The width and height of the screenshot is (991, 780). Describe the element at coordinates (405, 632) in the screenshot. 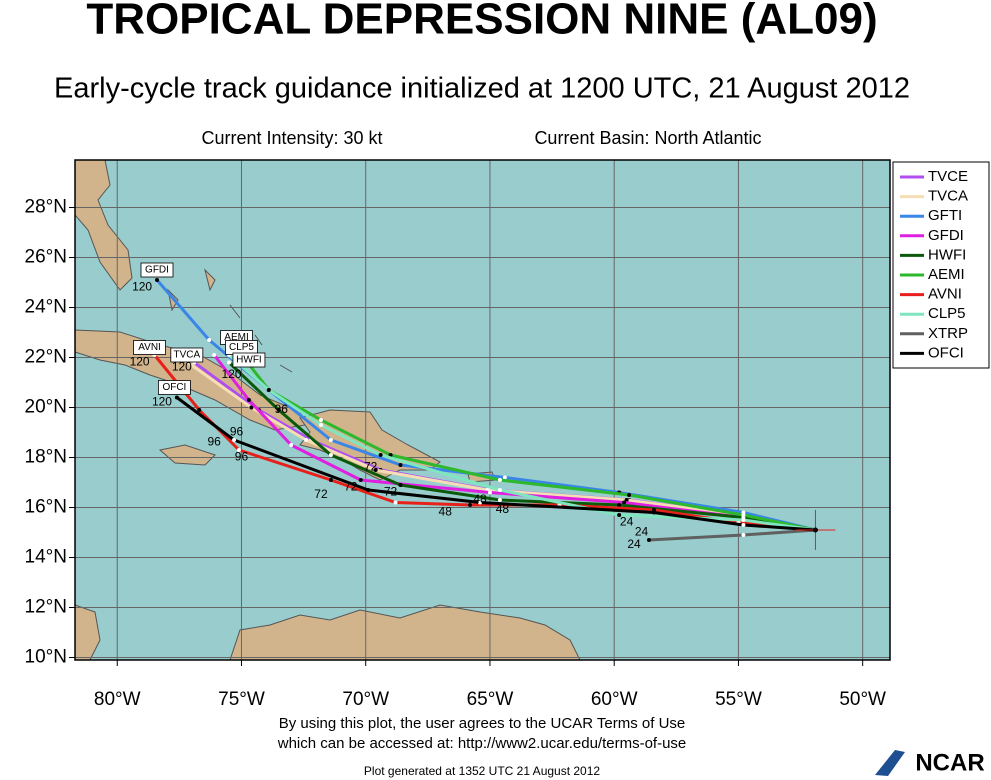

I see `south-america` at that location.